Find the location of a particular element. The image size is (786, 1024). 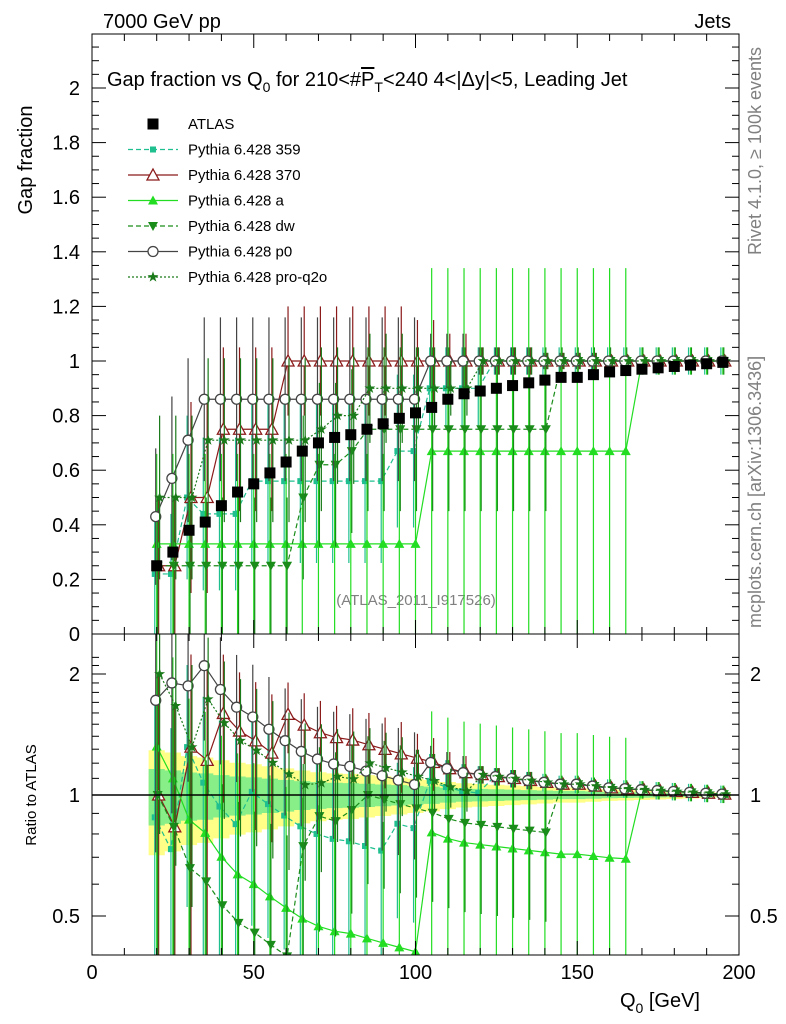

legend-label: Pythia 6.428 pro-q2o is located at coordinates (257, 277).